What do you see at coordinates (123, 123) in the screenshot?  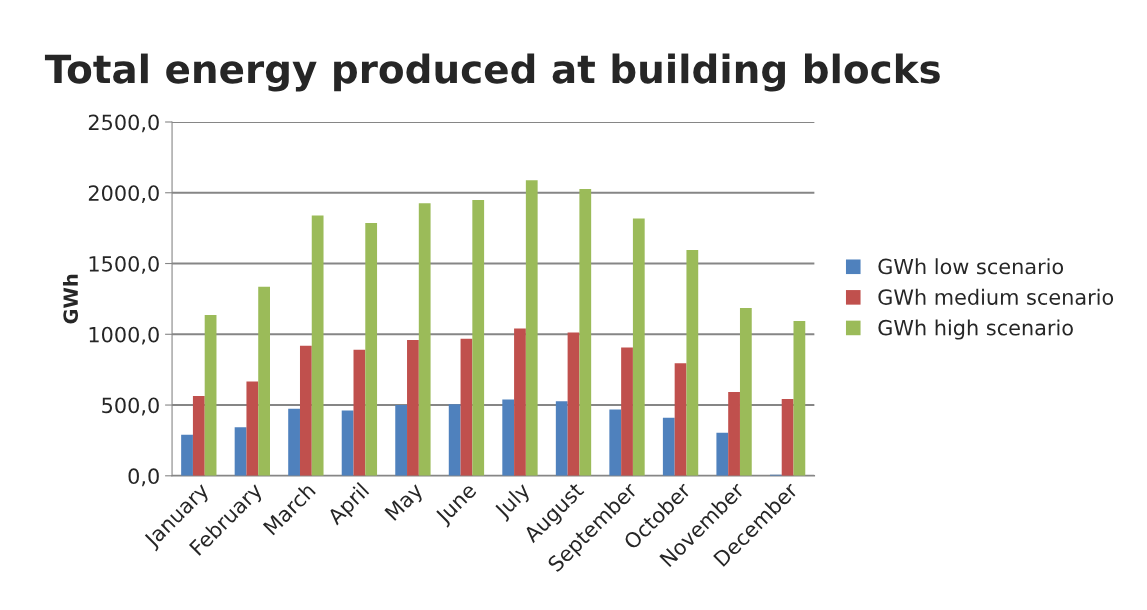 I see `y-tick-label: 2500,0` at bounding box center [123, 123].